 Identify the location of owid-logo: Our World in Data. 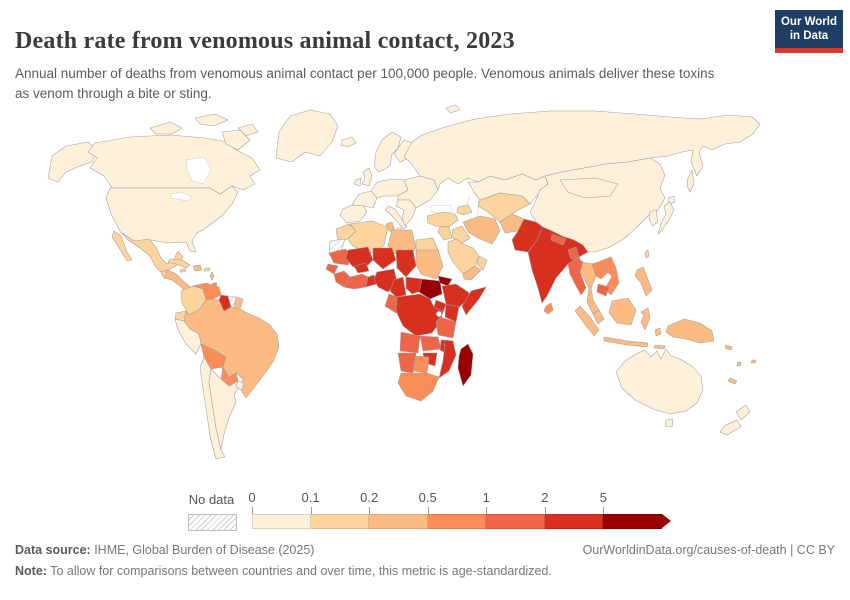
(809, 31).